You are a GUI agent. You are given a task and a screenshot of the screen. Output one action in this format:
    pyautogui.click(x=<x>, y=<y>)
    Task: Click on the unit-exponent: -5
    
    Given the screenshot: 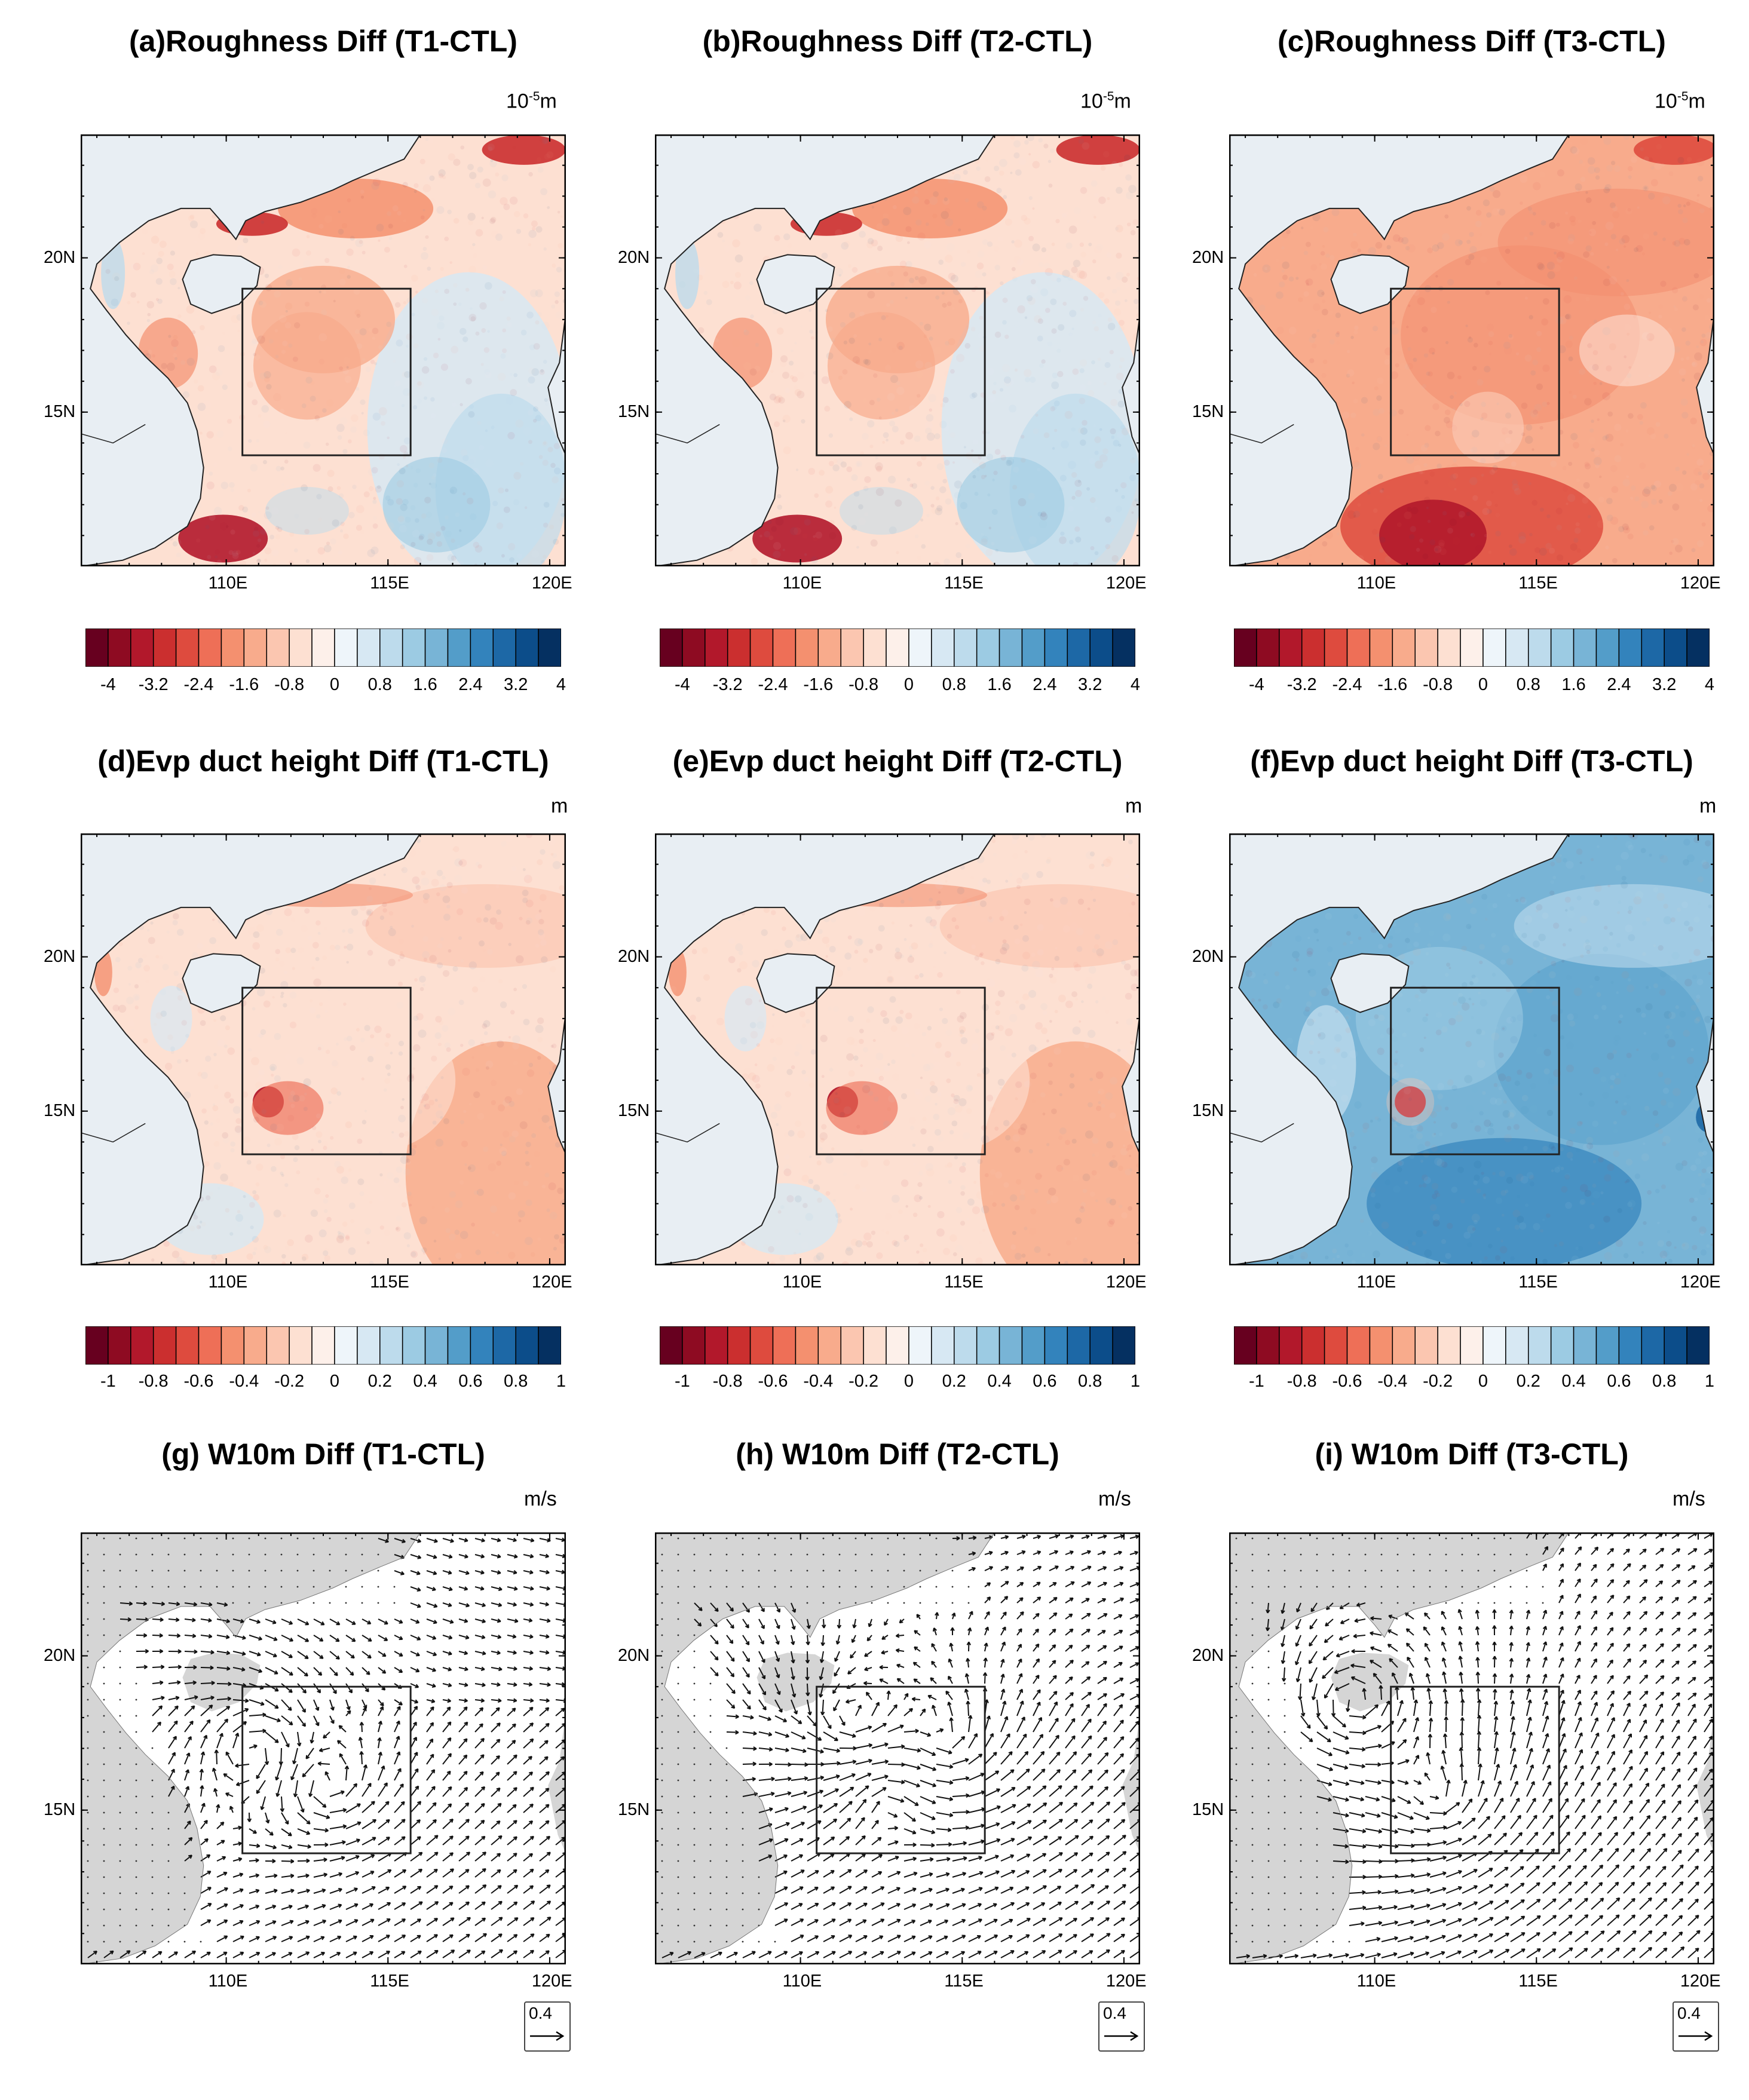 What is the action you would take?
    pyautogui.click(x=534, y=97)
    